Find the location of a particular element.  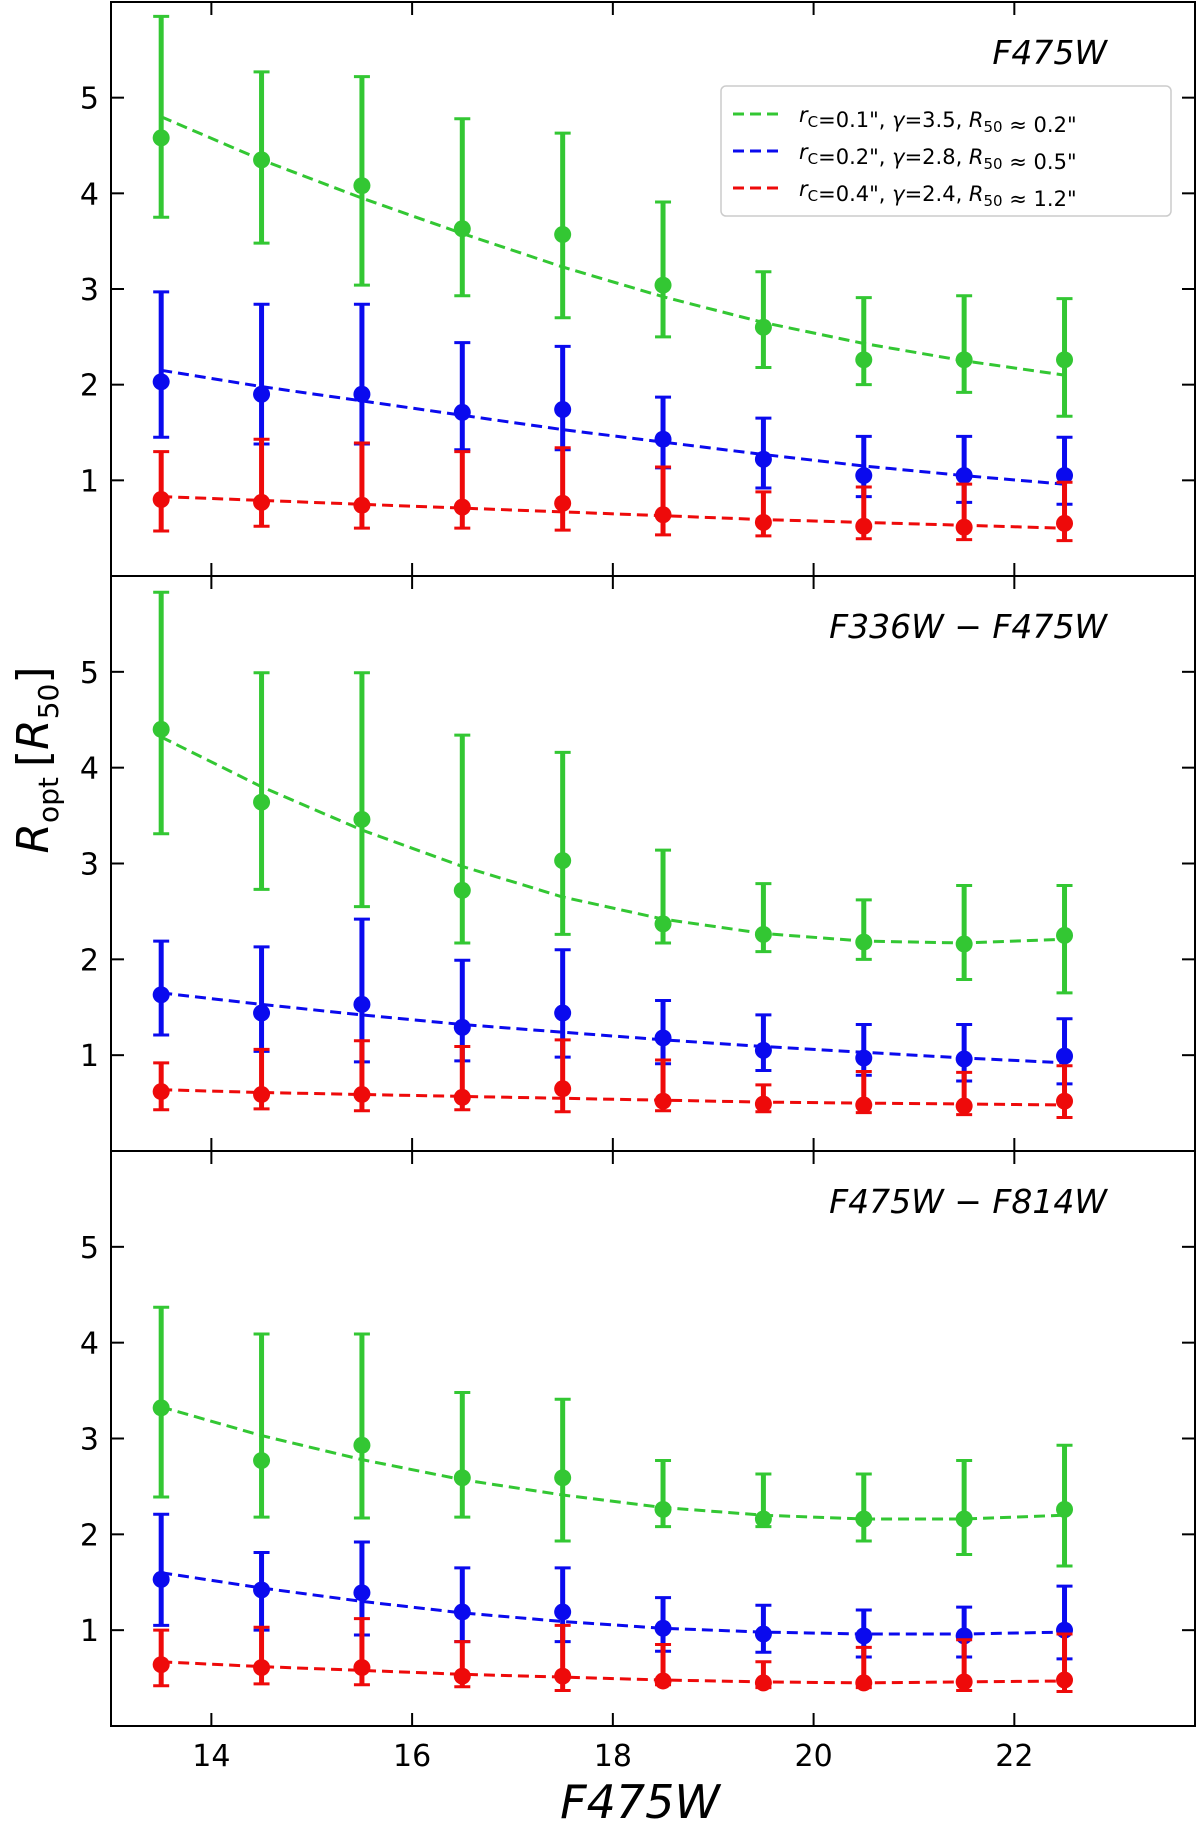

y-axis-label-main: R is located at coordinates (33, 838).